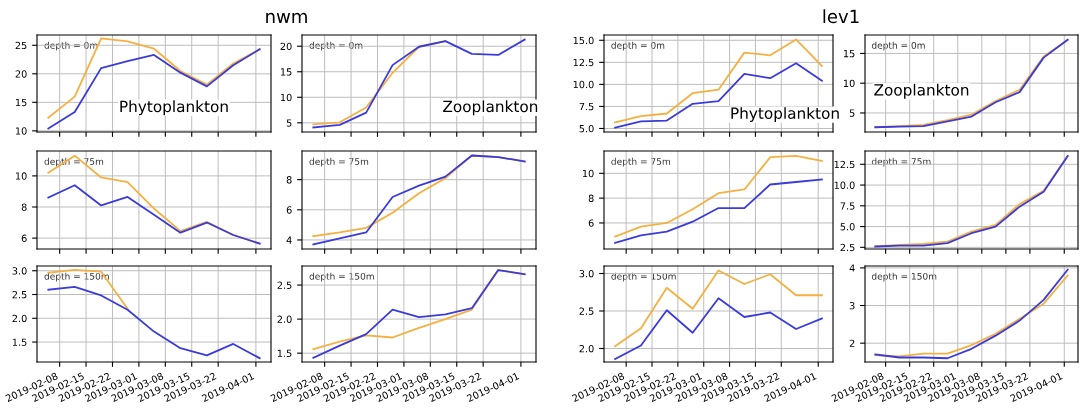 Image resolution: width=1088 pixels, height=411 pixels. I want to click on chart-title: lev1, so click(841, 16).